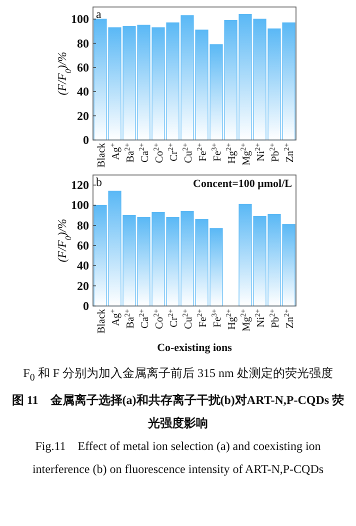 This screenshot has width=356, height=526. Describe the element at coordinates (242, 184) in the screenshot. I see `annotation: Concent=100 μmol/L` at that location.